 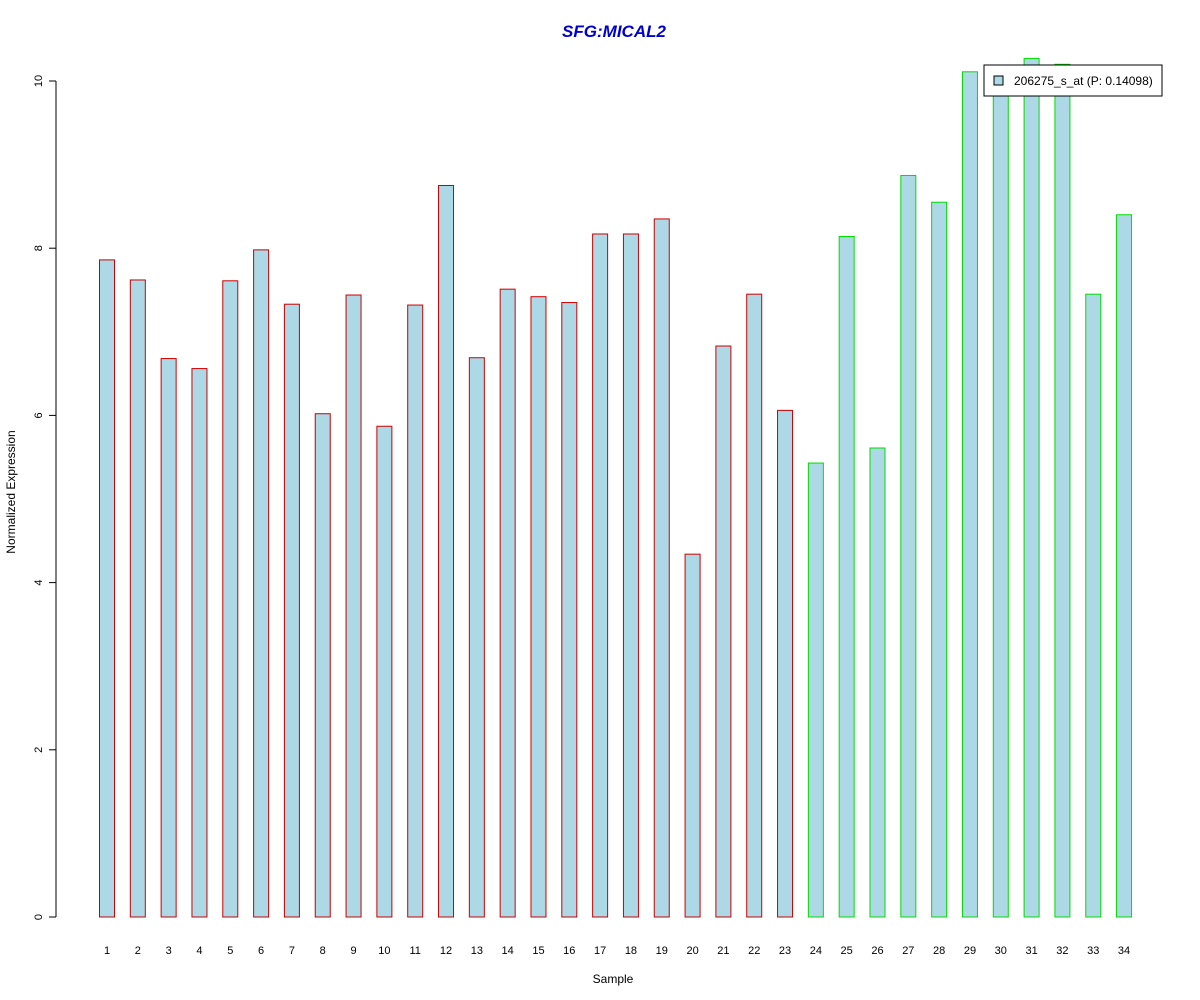 I want to click on y-tick-label: 2, so click(x=39, y=750).